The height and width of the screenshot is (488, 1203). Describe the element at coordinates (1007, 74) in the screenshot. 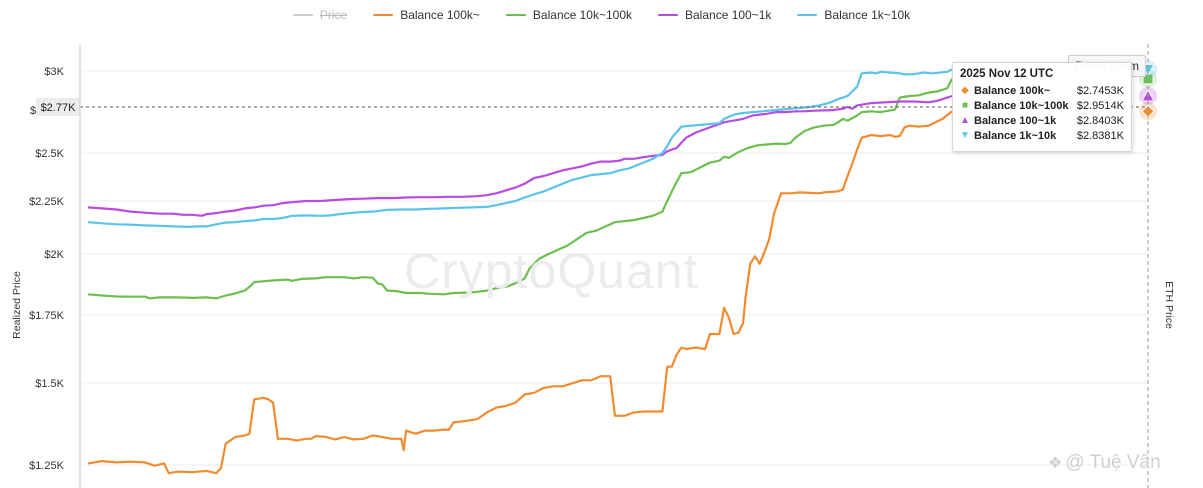

I see `tooltip-date: 2025 Nov 12 UTC` at that location.